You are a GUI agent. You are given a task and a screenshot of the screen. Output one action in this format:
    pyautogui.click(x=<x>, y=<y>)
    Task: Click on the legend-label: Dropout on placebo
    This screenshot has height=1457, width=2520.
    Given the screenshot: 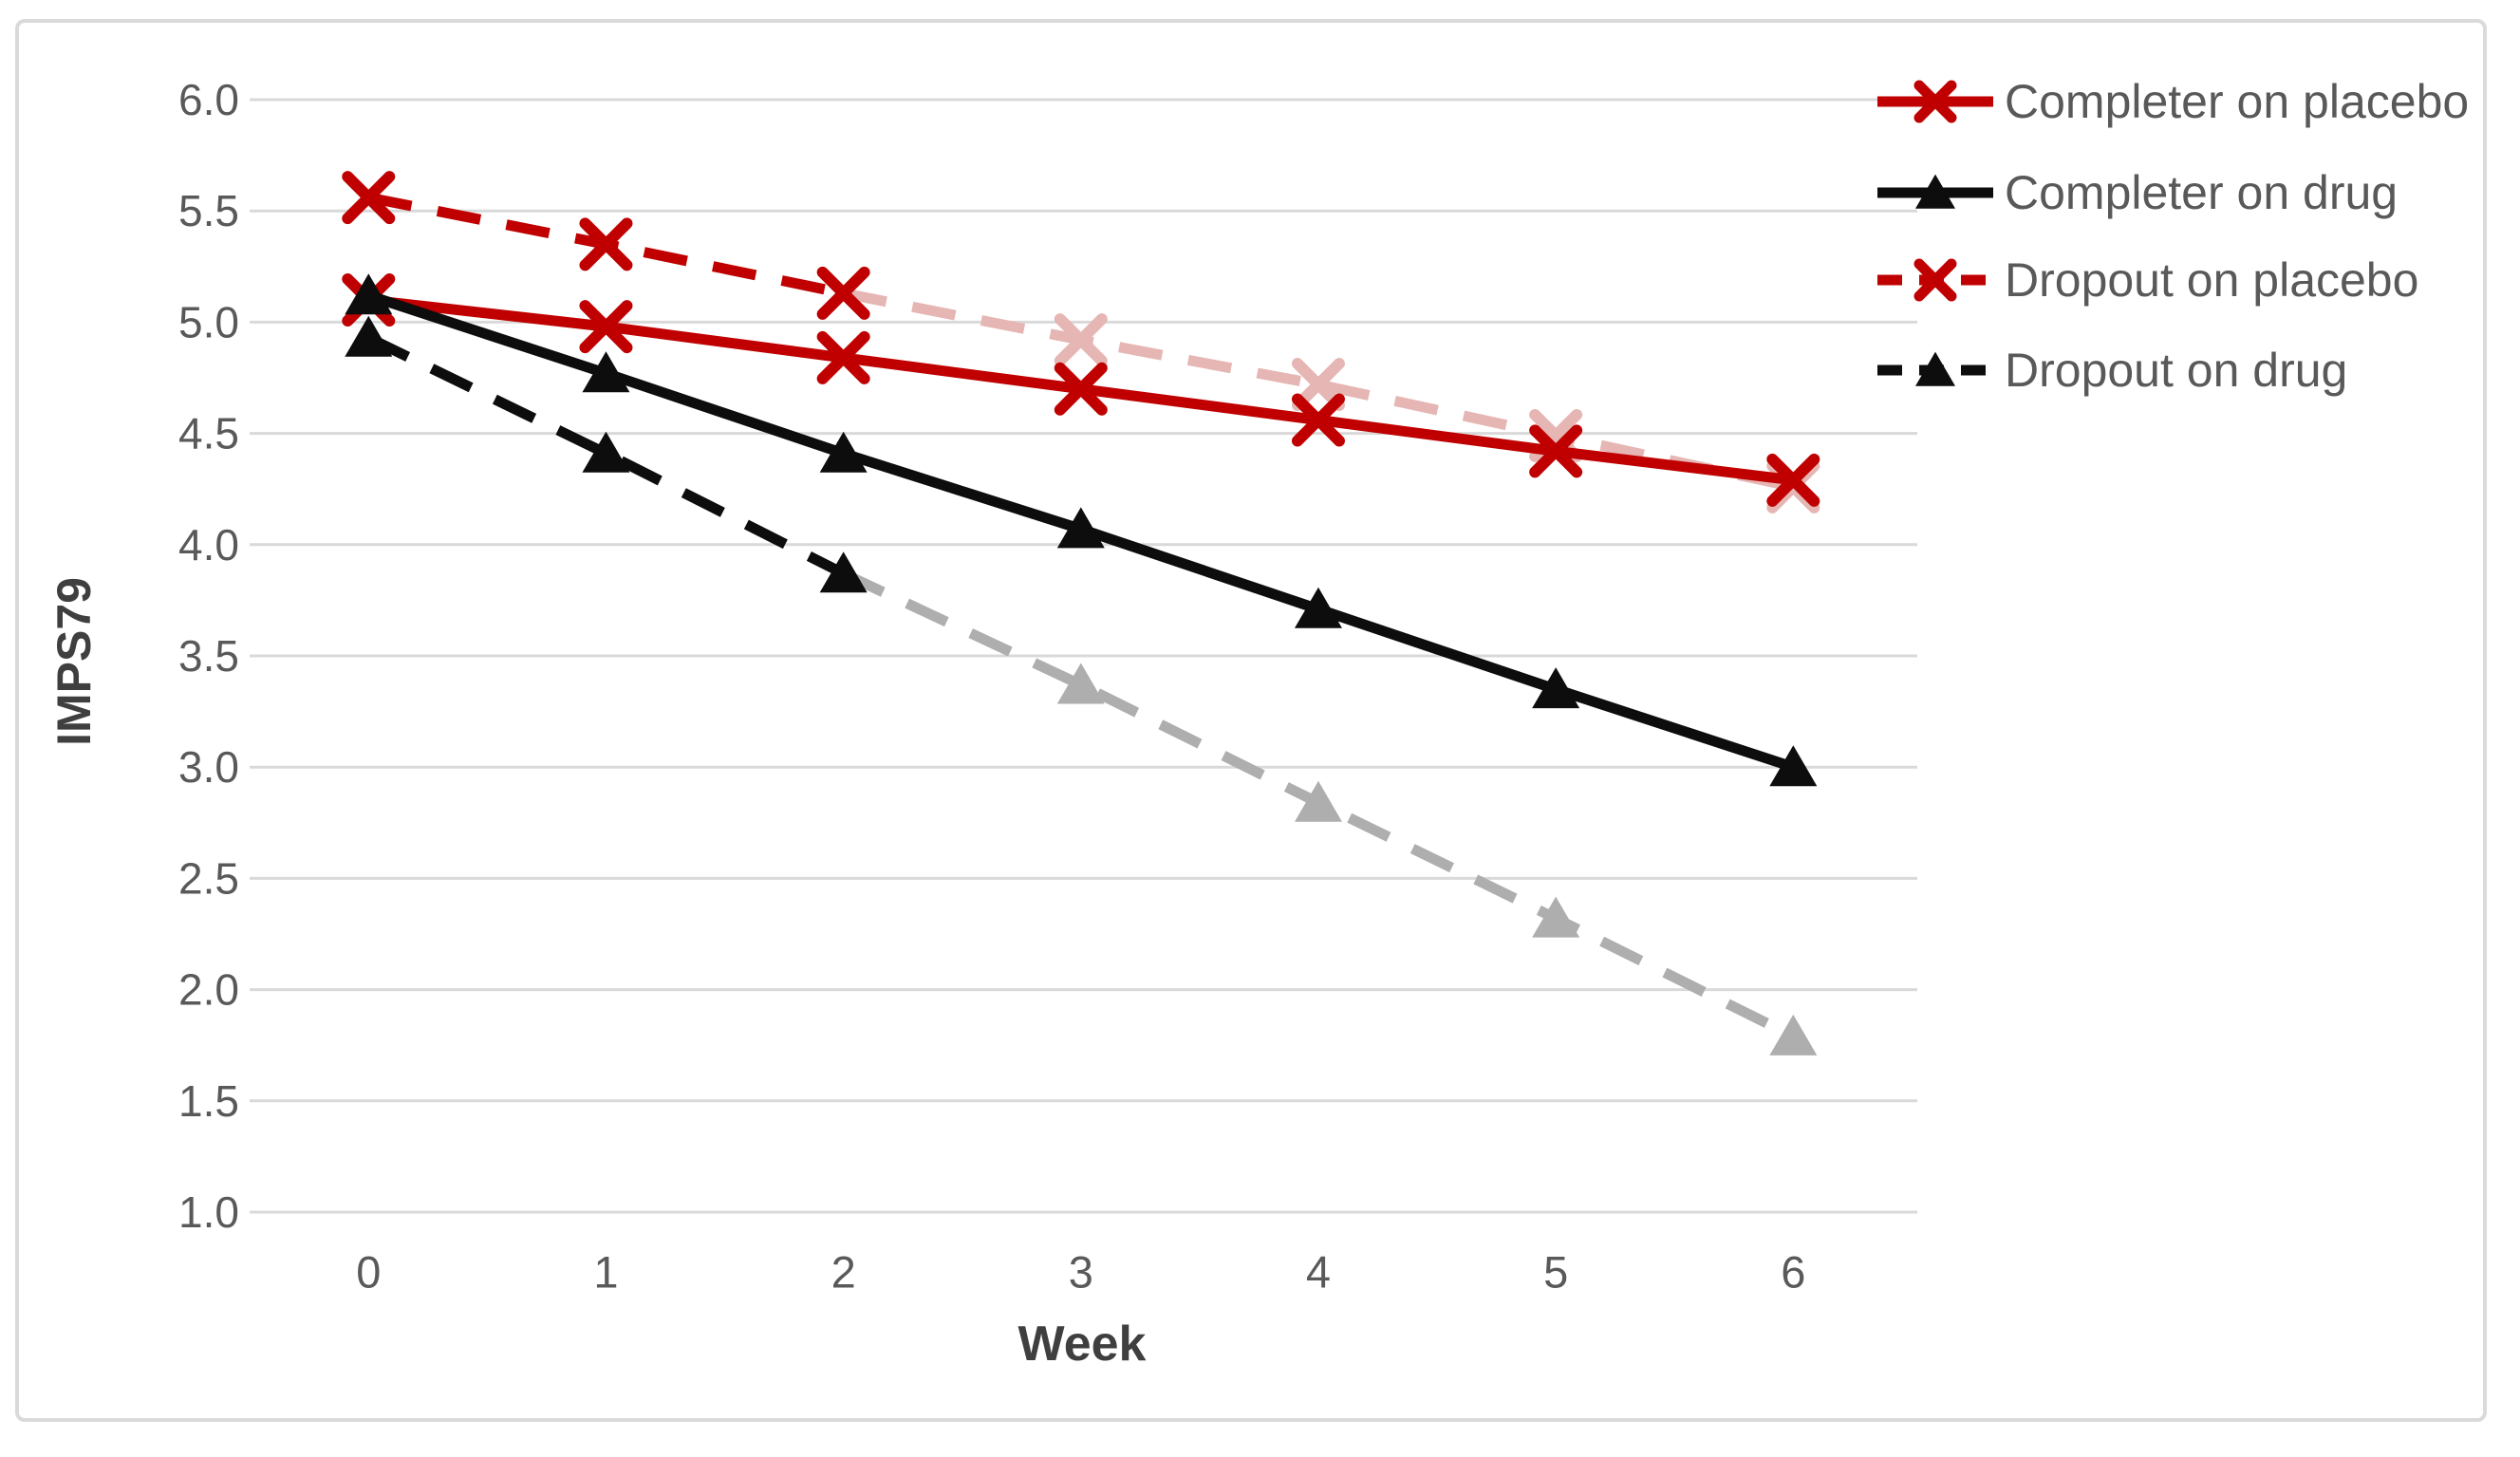 What is the action you would take?
    pyautogui.click(x=2211, y=280)
    